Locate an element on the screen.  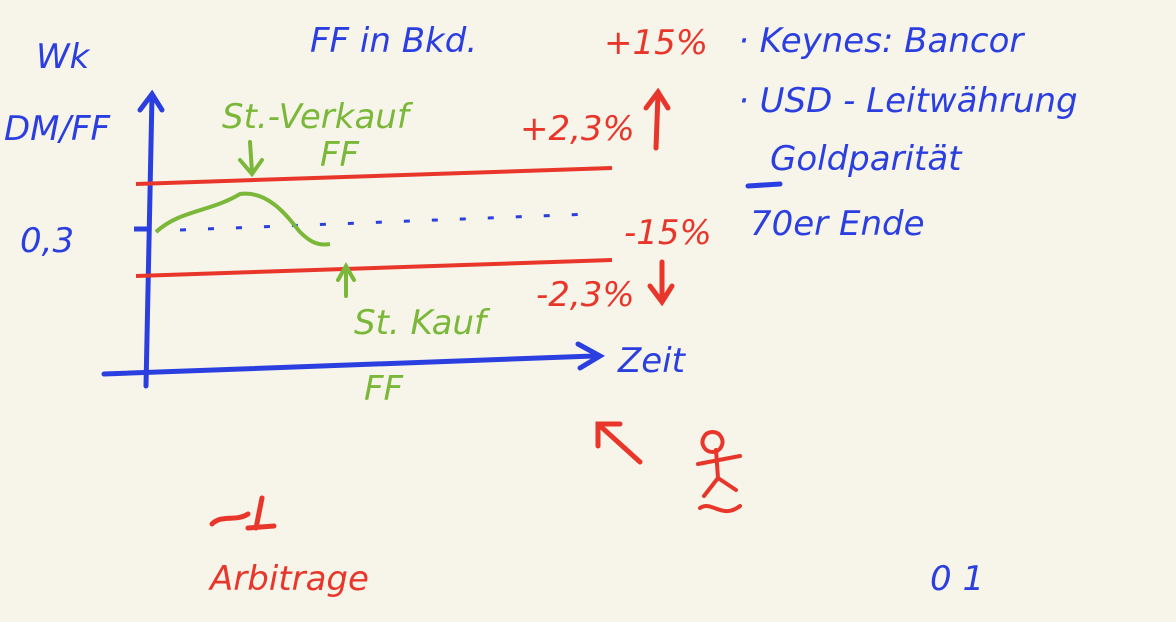
note: · USD - Leitwährung is located at coordinates (908, 101).